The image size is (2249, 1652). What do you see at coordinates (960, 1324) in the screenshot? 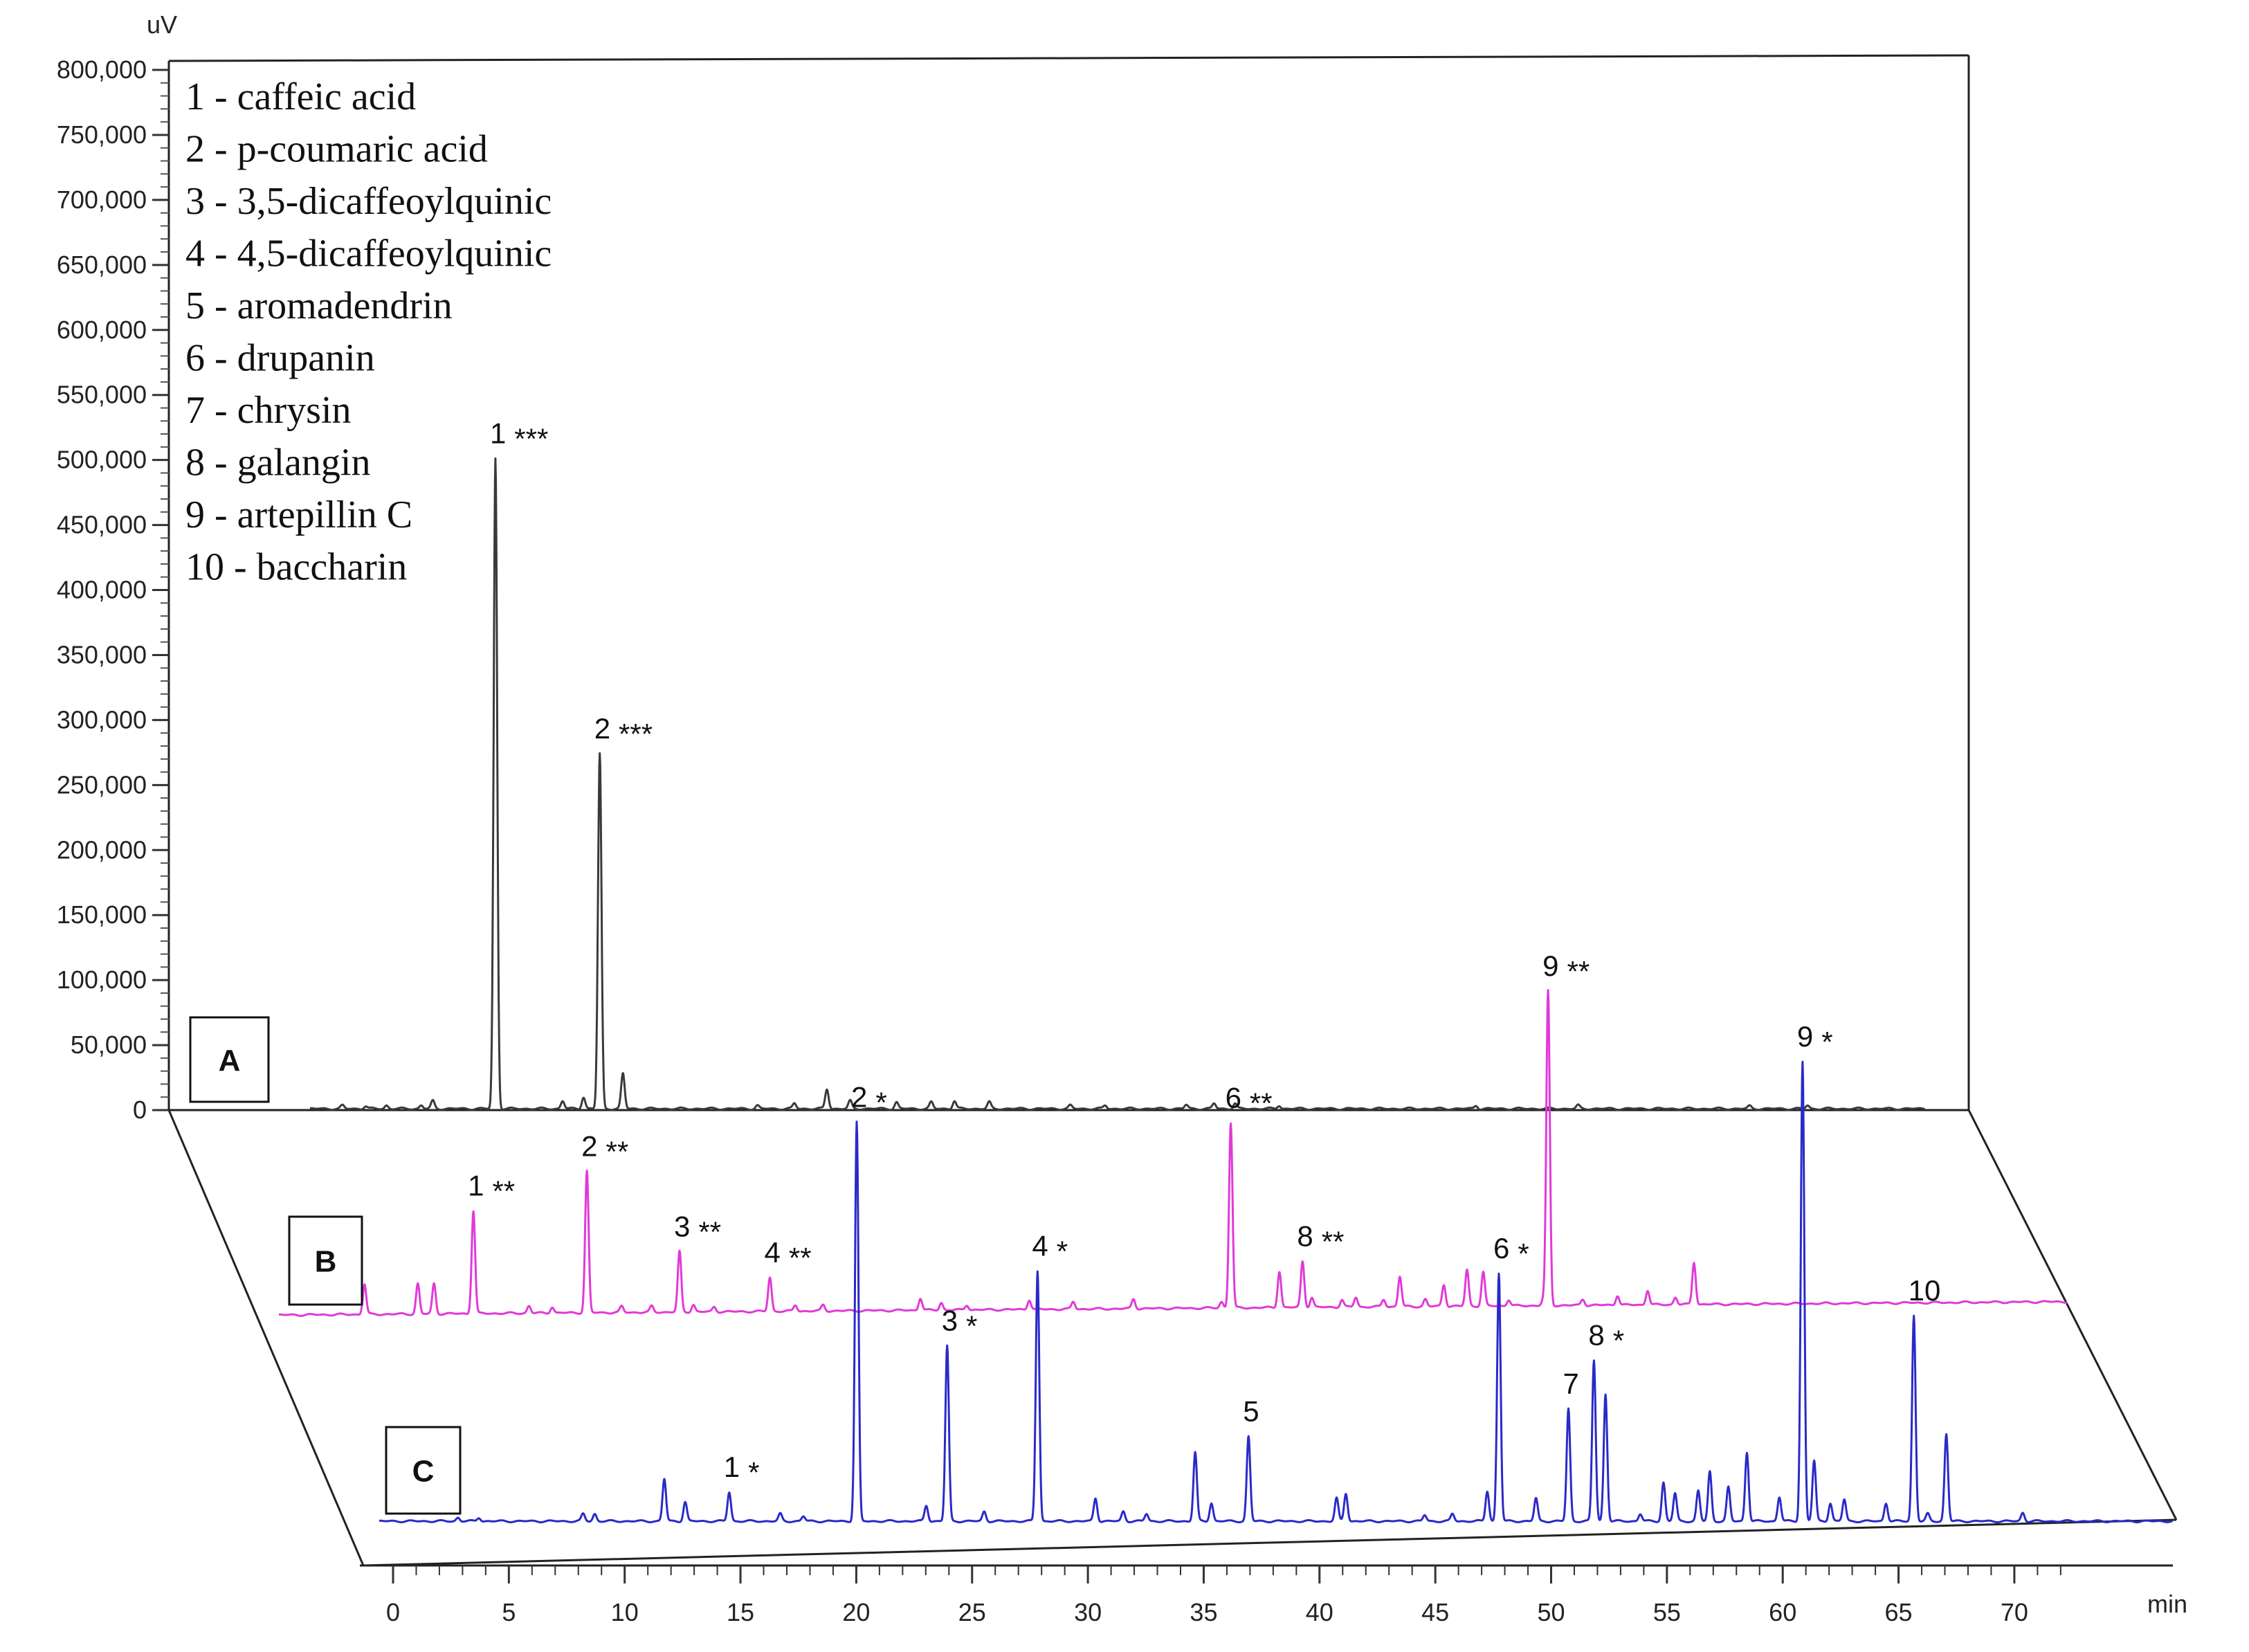
I see `series-C-peak-label: 3 *` at bounding box center [960, 1324].